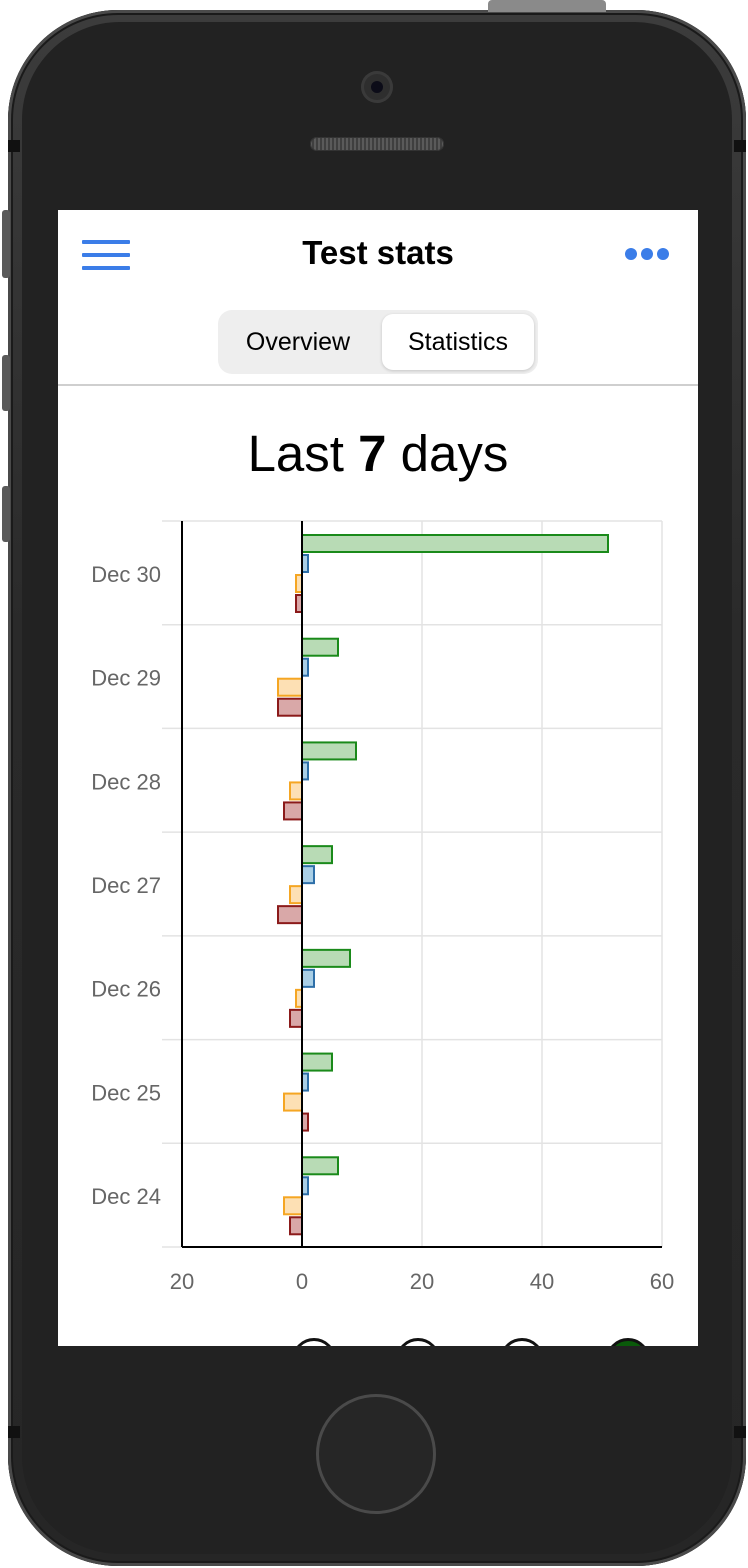  I want to click on category-label: Dec 27, so click(126, 885).